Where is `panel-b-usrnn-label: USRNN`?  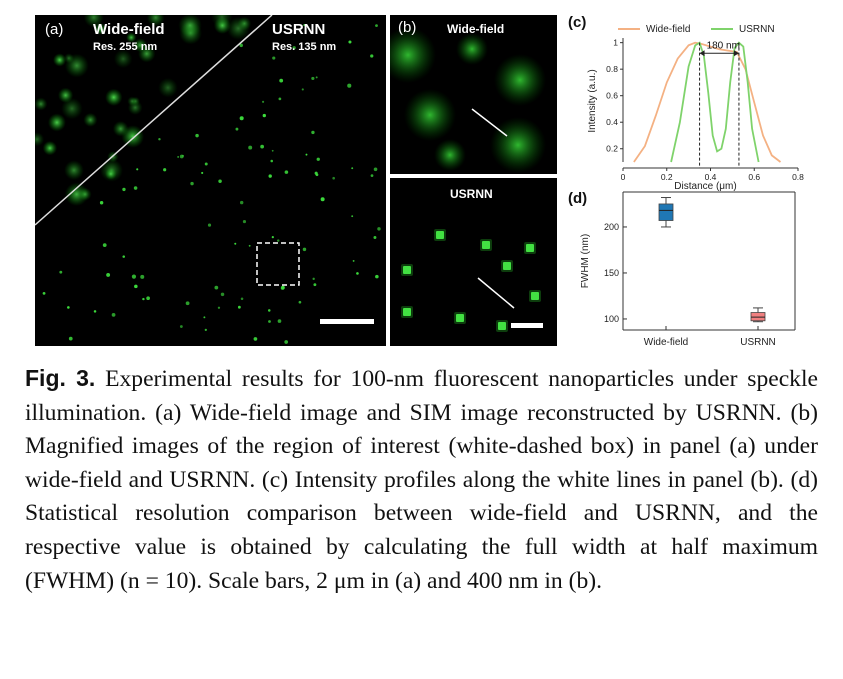 panel-b-usrnn-label: USRNN is located at coordinates (471, 194).